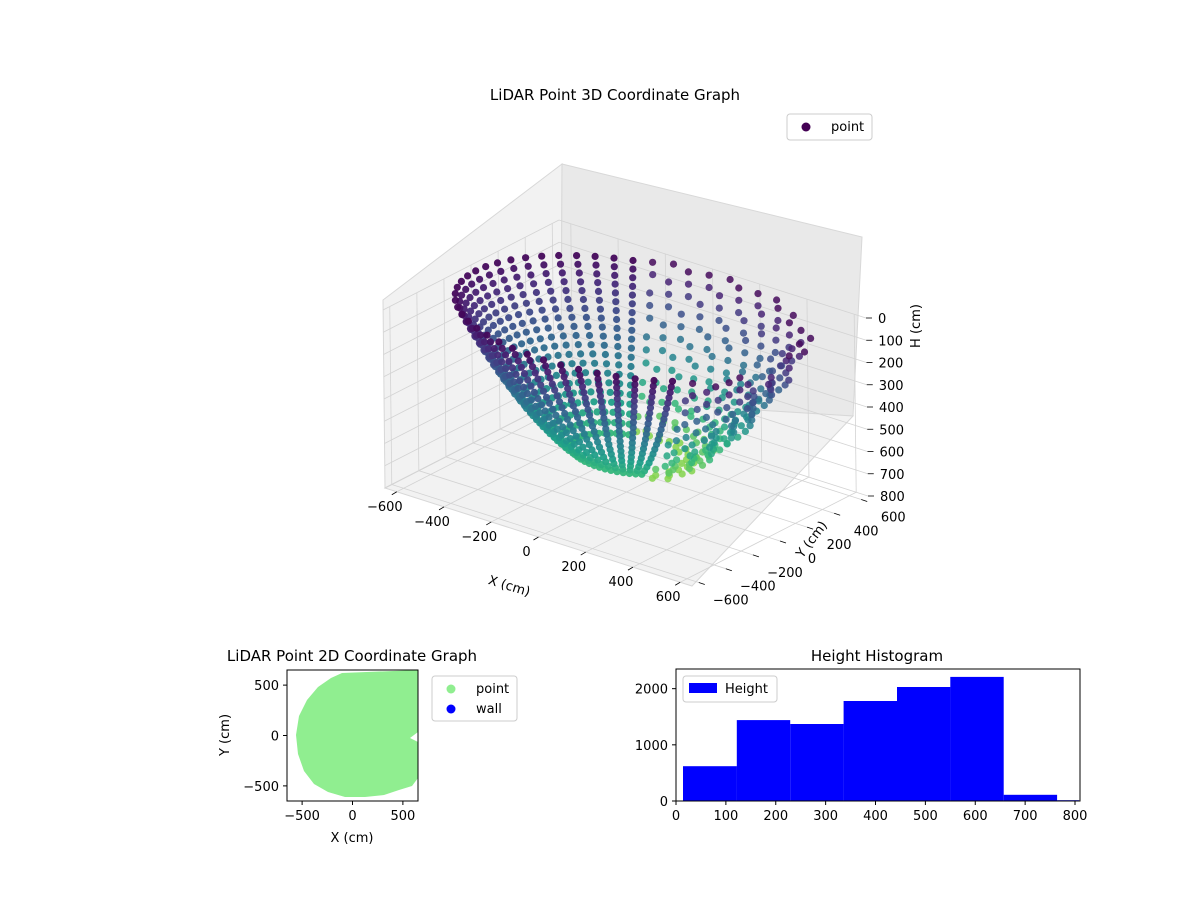 Image resolution: width=1200 pixels, height=900 pixels. What do you see at coordinates (881, 738) in the screenshot?
I see `histogram-bars` at bounding box center [881, 738].